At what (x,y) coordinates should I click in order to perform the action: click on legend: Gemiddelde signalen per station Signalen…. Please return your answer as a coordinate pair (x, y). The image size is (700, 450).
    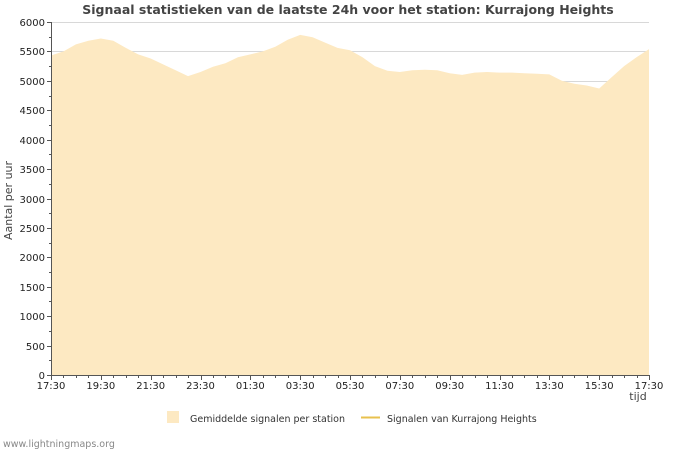
    Looking at the image, I should click on (352, 418).